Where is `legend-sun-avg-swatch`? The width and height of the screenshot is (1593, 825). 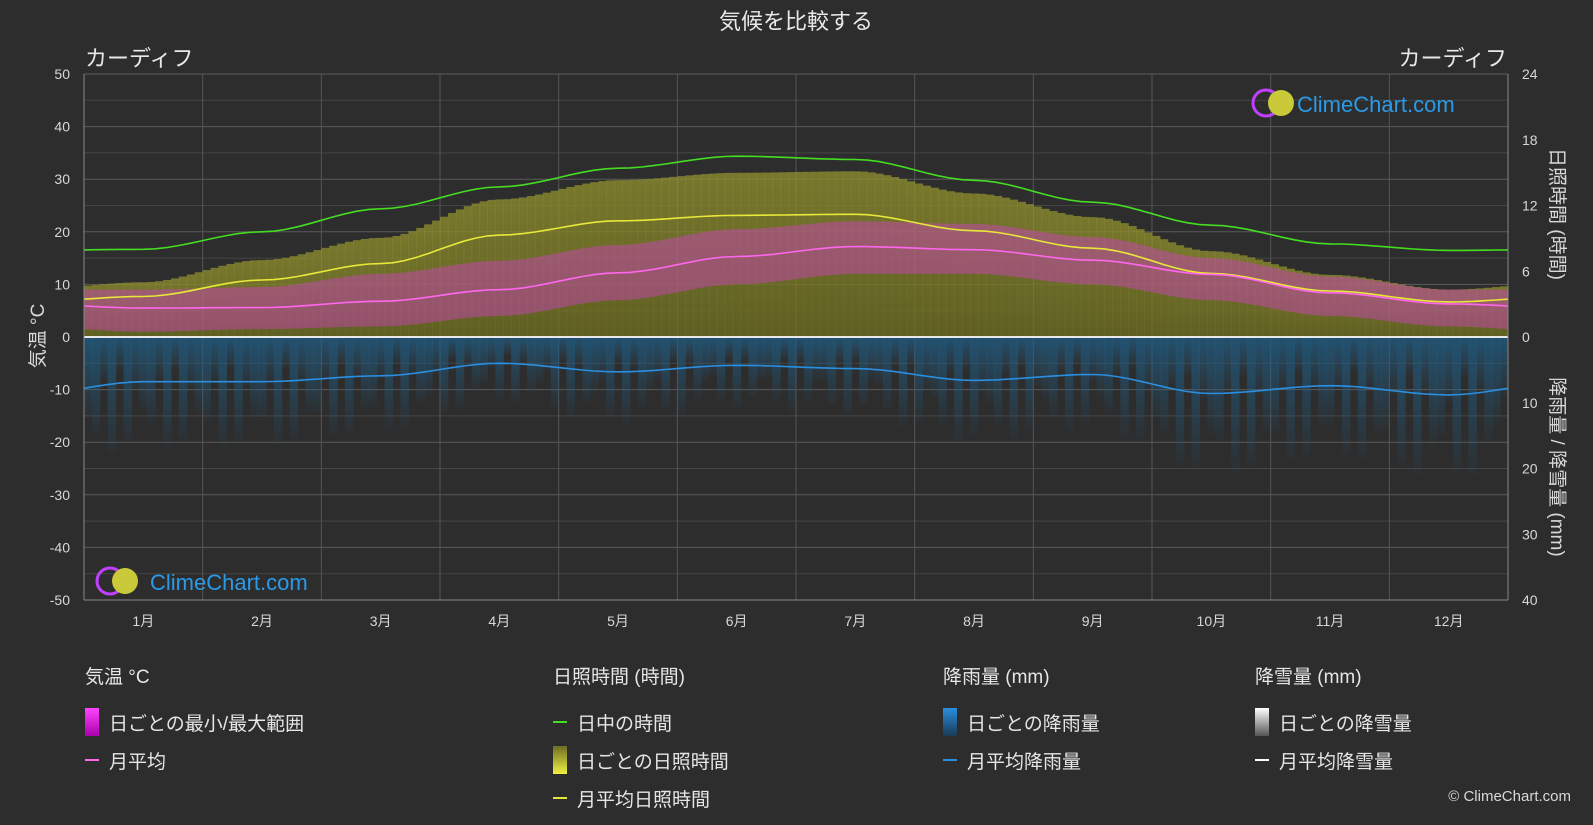
legend-sun-avg-swatch is located at coordinates (560, 798).